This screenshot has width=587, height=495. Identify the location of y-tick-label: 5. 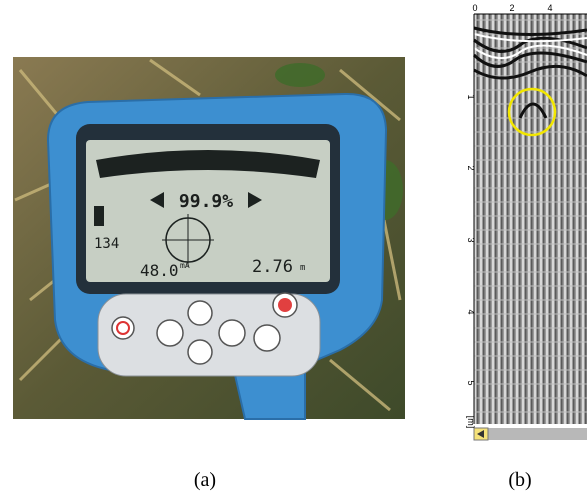
(471, 382).